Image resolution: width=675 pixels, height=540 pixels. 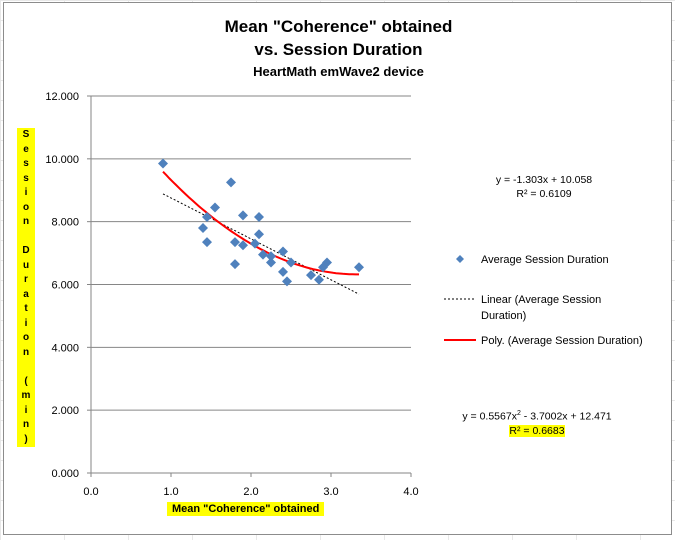 I want to click on y-tick-label: 0.000, so click(x=65, y=474).